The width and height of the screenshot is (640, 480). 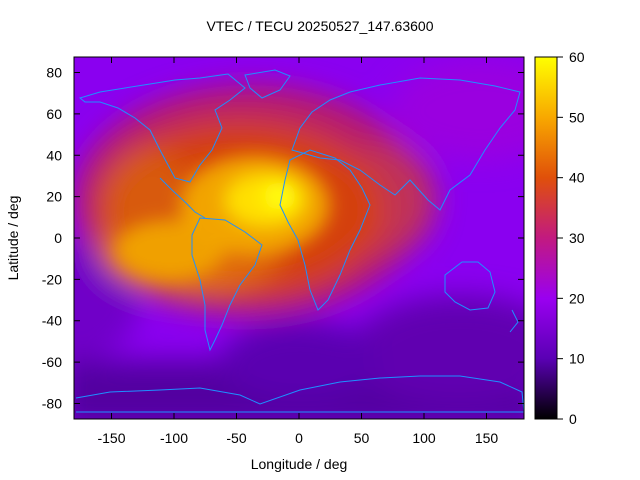 What do you see at coordinates (577, 298) in the screenshot?
I see `colorbar-tick-label: 20` at bounding box center [577, 298].